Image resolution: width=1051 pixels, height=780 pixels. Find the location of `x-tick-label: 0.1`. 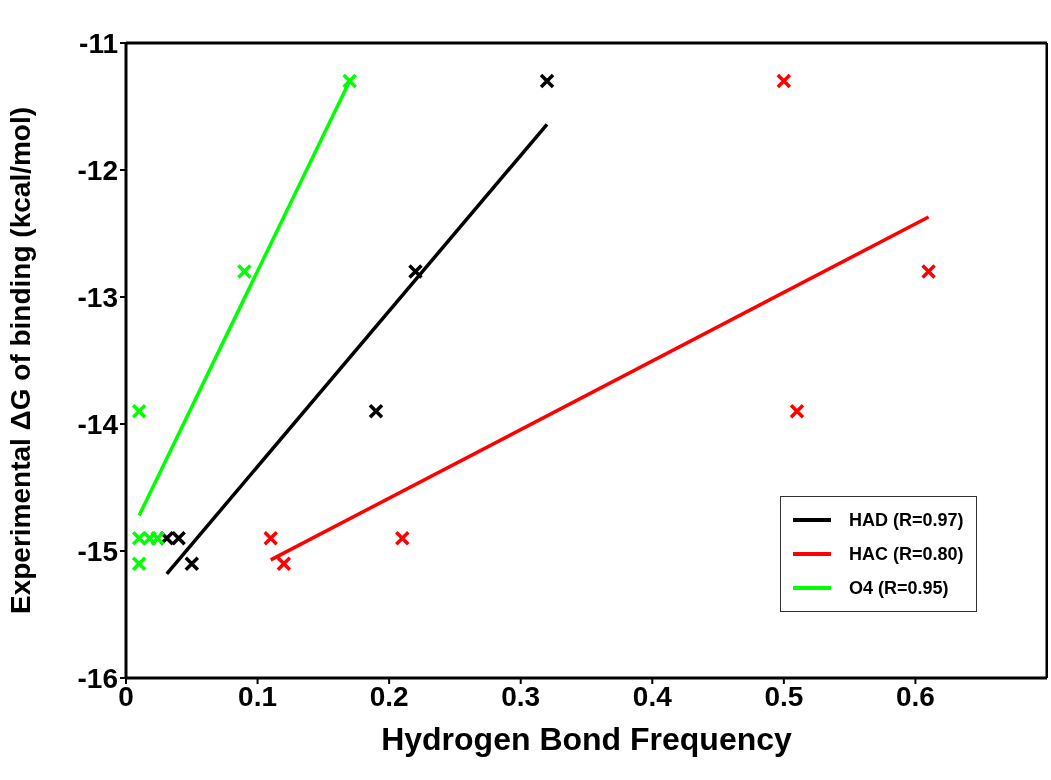

x-tick-label: 0.1 is located at coordinates (258, 696).